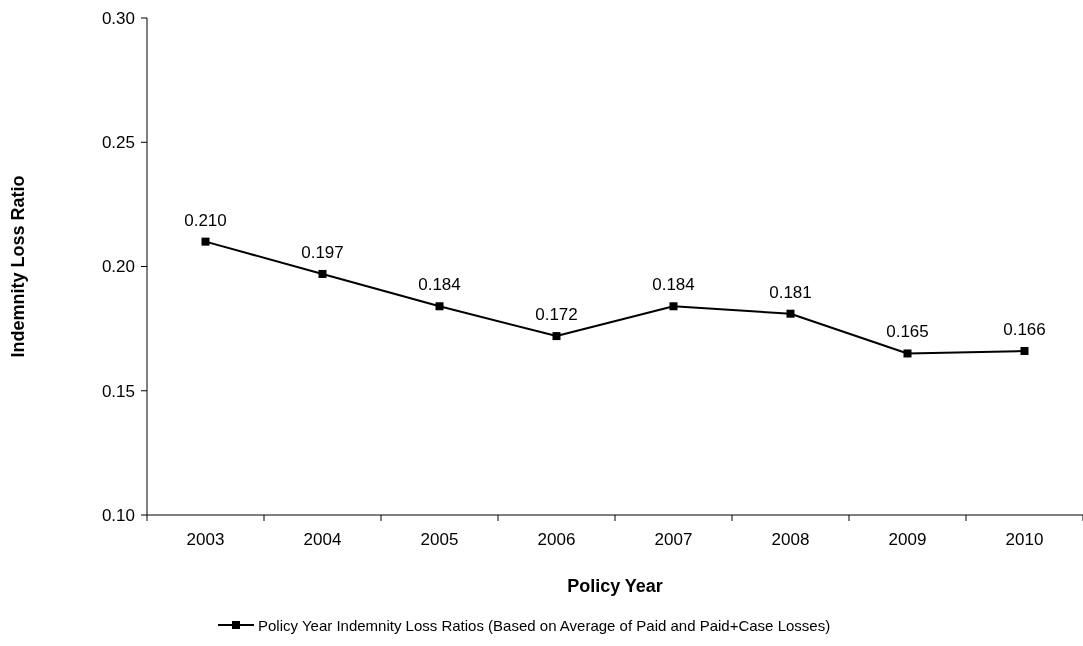 Image resolution: width=1083 pixels, height=646 pixels. I want to click on text: 0.197, so click(322, 252).